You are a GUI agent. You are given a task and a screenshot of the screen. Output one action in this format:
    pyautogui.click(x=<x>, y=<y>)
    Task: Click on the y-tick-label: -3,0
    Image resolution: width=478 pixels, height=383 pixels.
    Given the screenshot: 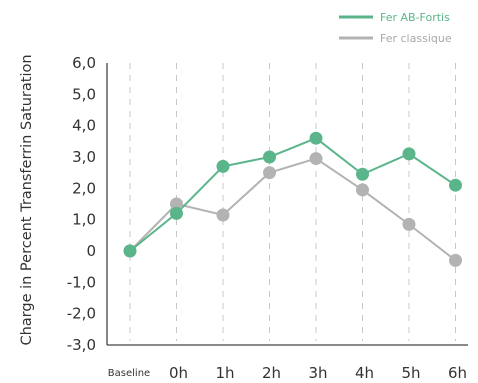 What is the action you would take?
    pyautogui.click(x=81, y=345)
    